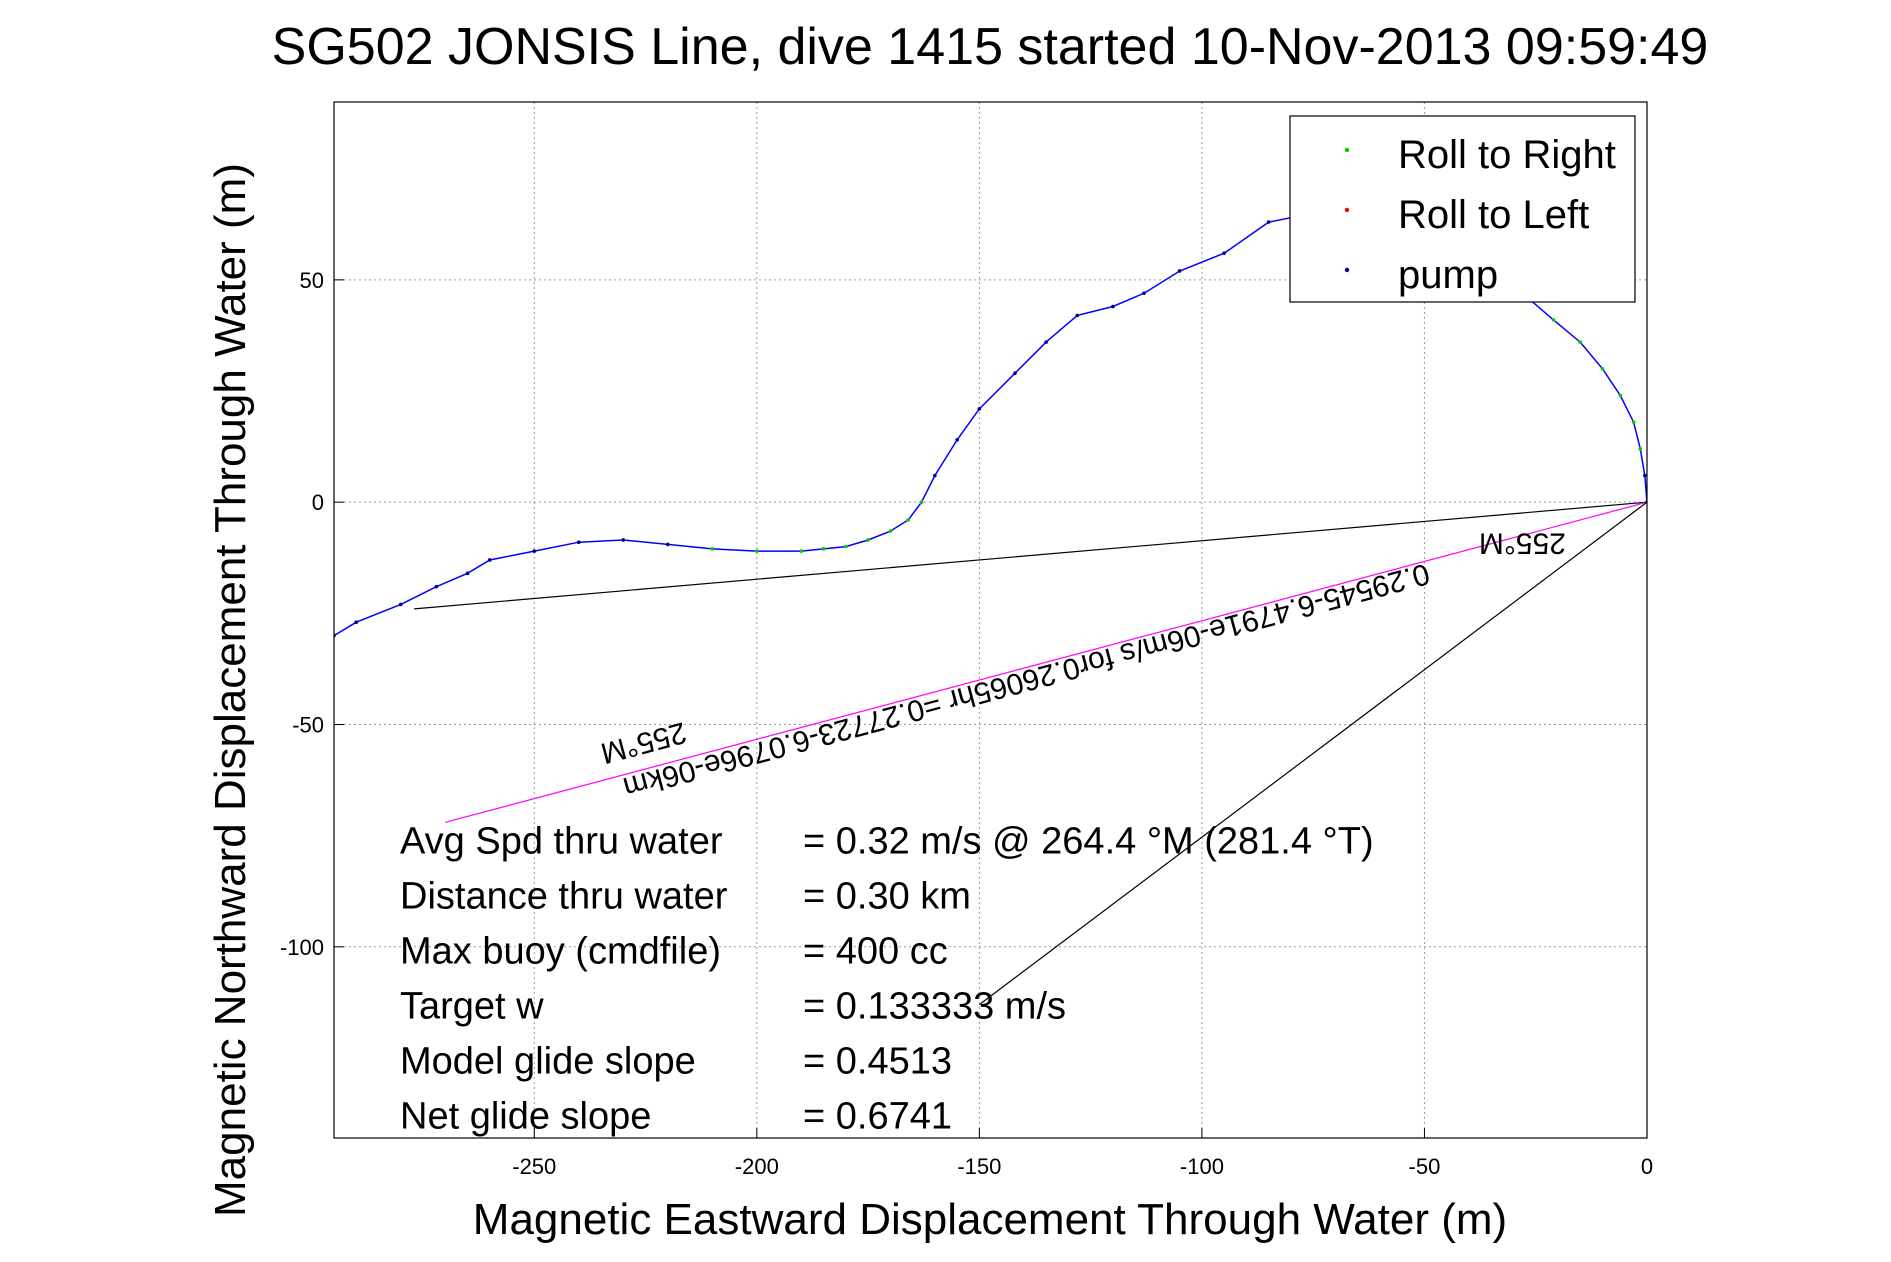 Image resolution: width=1891 pixels, height=1262 pixels. What do you see at coordinates (1425, 1166) in the screenshot?
I see `x-tick-label: -50` at bounding box center [1425, 1166].